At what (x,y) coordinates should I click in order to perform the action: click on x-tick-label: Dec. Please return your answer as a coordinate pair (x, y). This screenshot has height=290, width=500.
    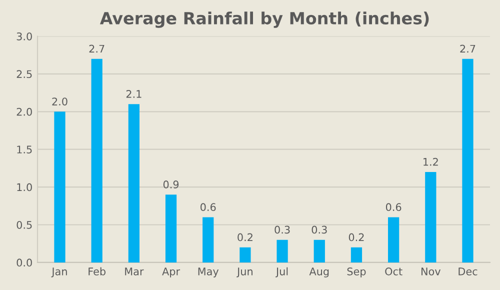
    Looking at the image, I should click on (468, 272).